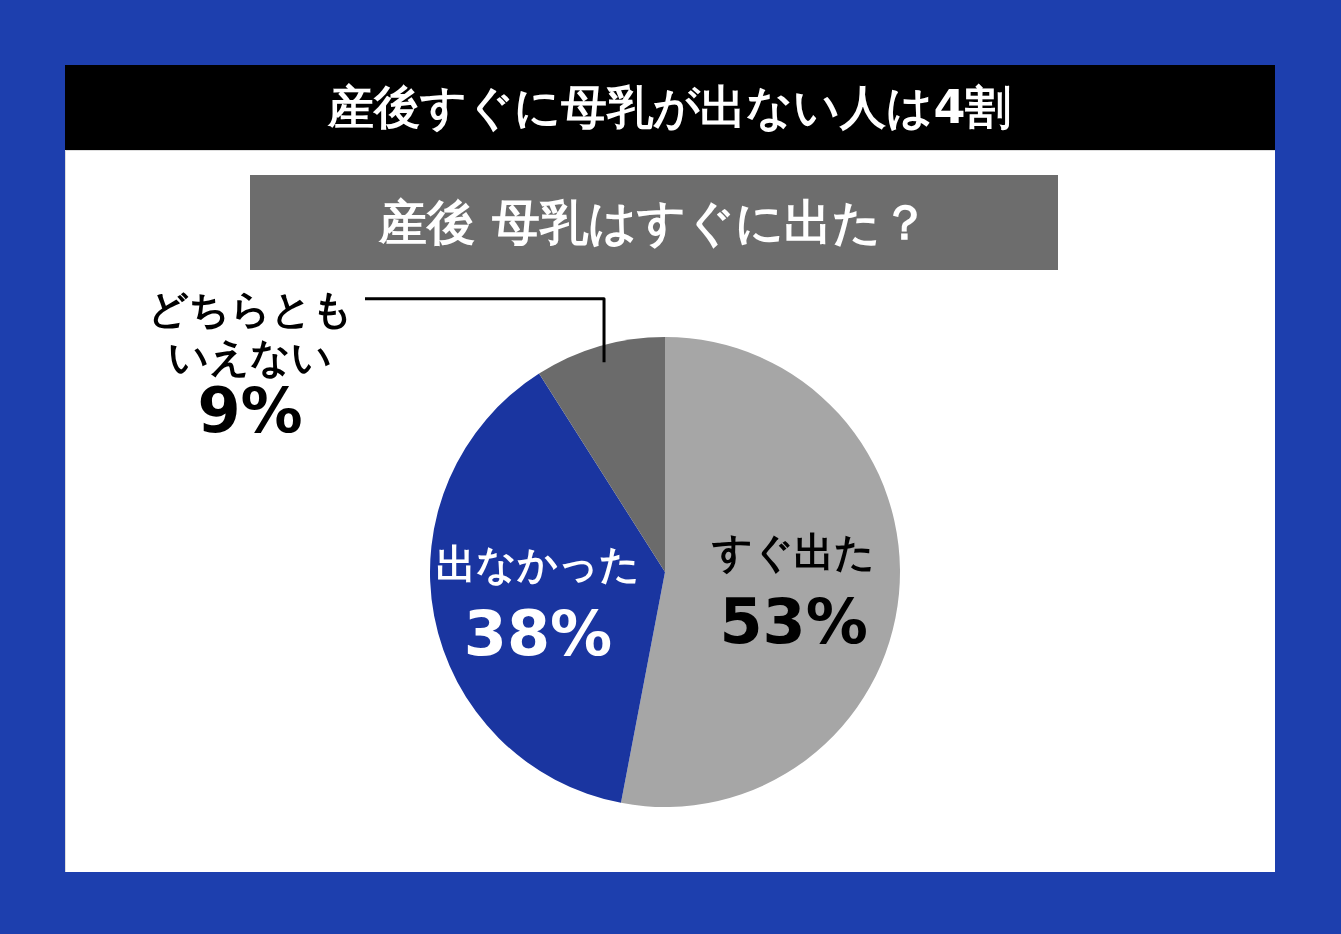 The height and width of the screenshot is (934, 1341). I want to click on pie-slice, so click(547, 588).